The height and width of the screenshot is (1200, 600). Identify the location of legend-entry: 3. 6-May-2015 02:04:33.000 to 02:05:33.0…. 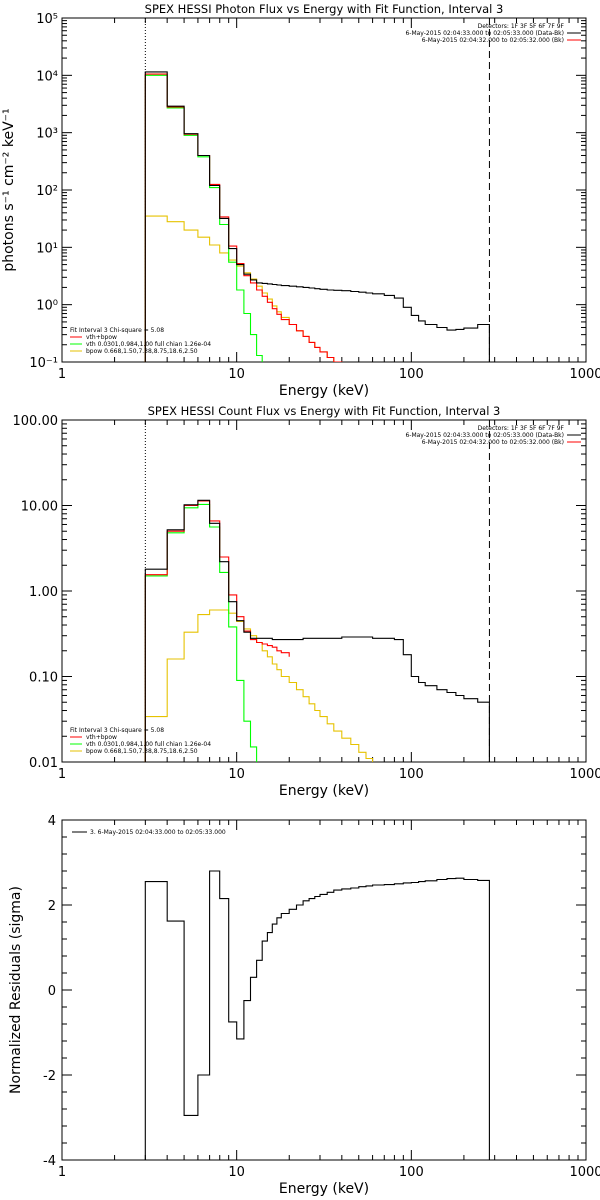
(158, 832).